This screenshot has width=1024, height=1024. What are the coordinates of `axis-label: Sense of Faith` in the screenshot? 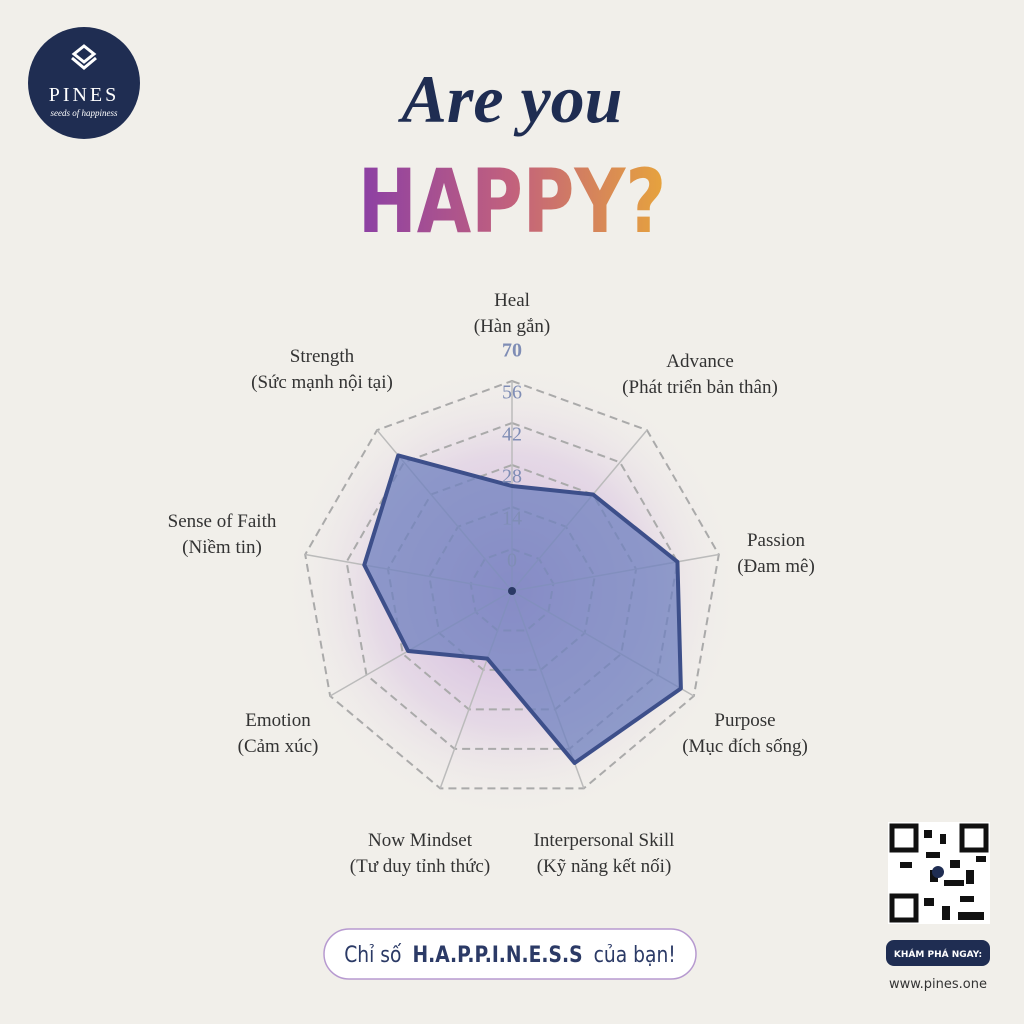 It's located at (222, 521).